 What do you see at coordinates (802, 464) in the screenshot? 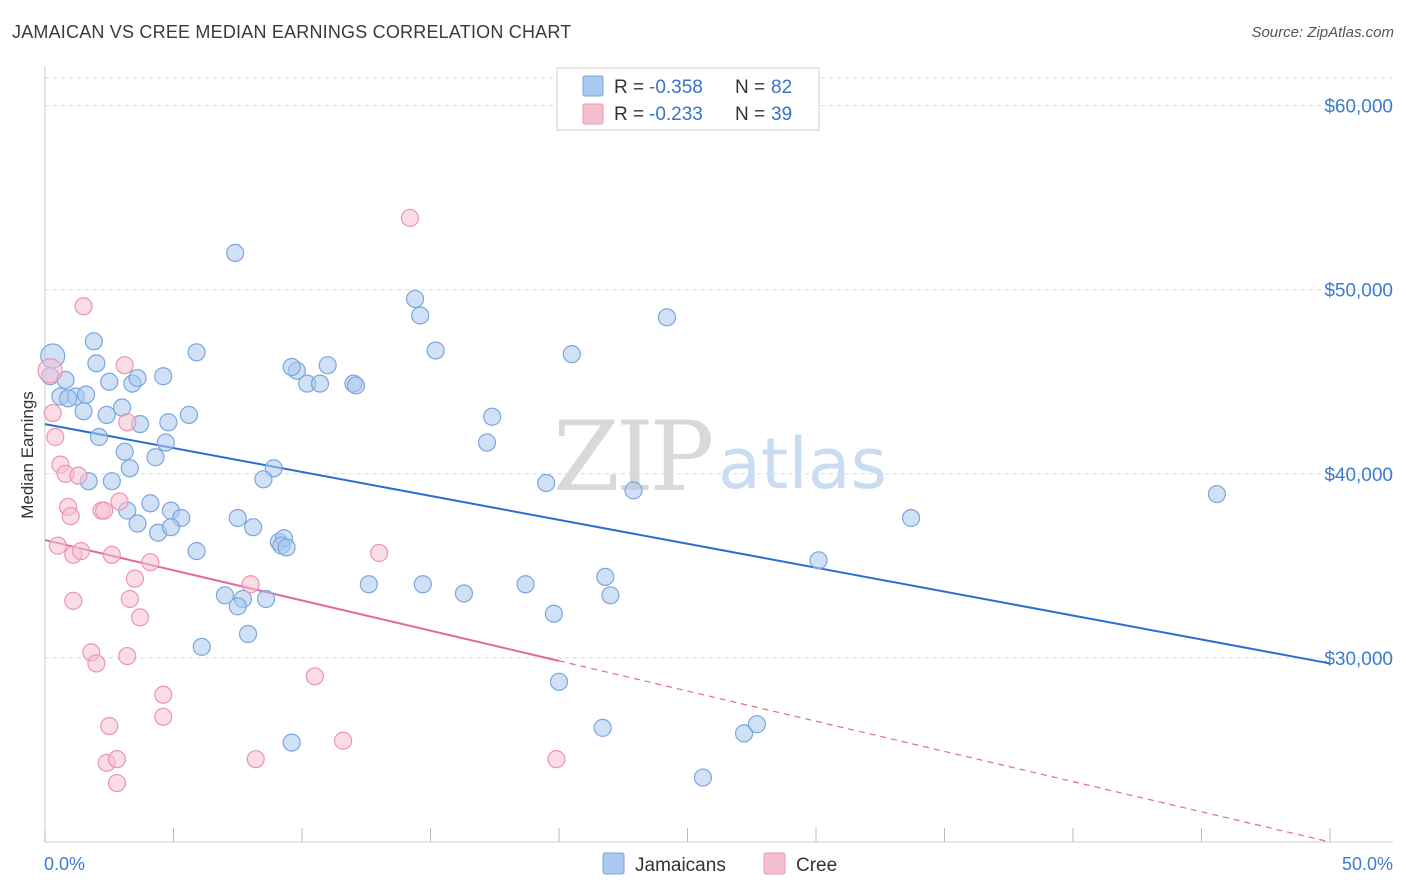
I see `watermark-atlas: atlas` at bounding box center [802, 464].